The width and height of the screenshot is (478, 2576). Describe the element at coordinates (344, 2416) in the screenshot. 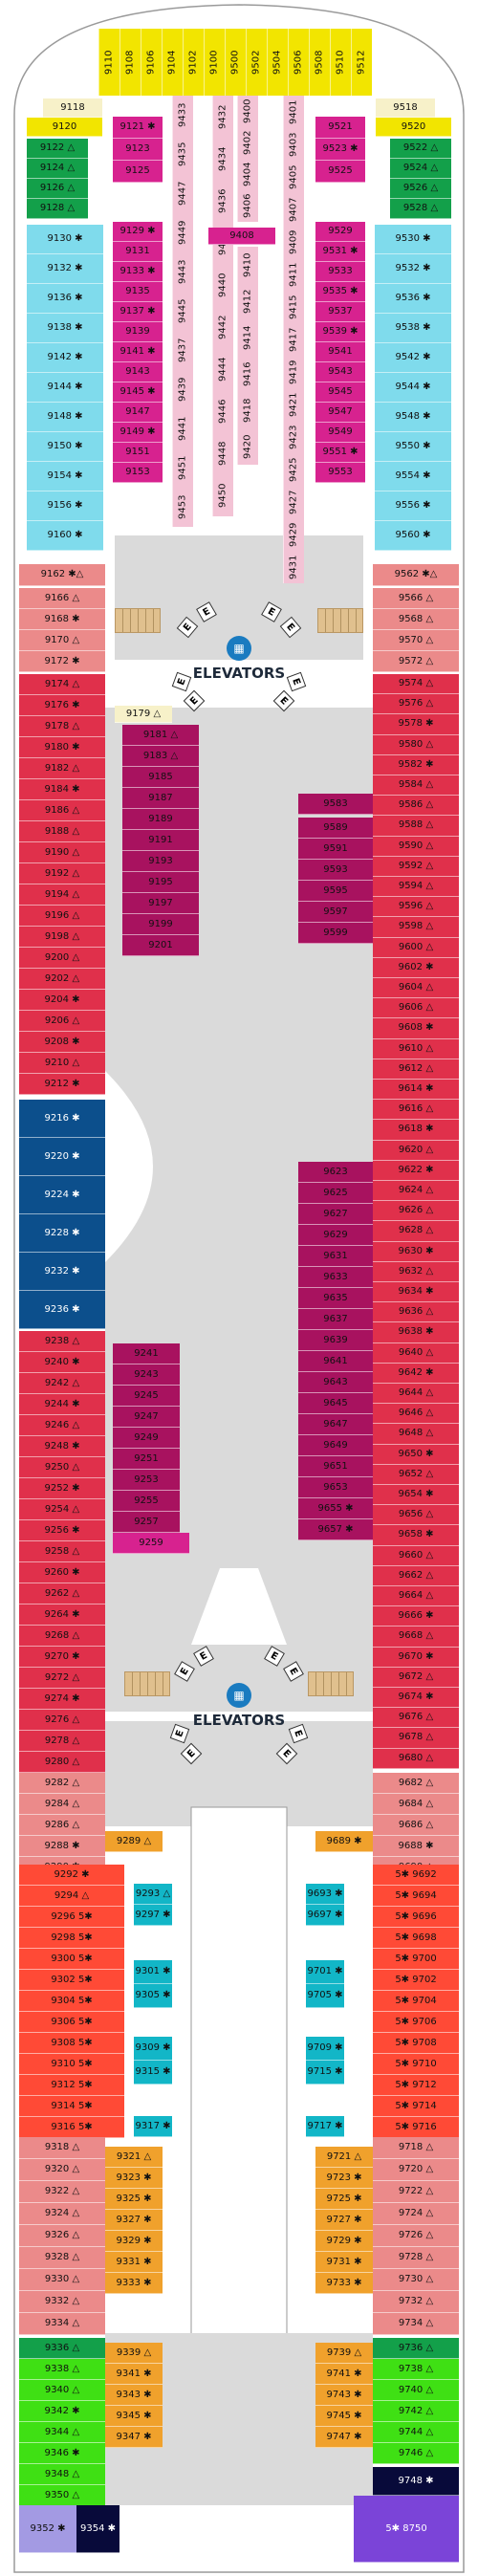

I see `cabin-9745: 9745 ✱` at that location.